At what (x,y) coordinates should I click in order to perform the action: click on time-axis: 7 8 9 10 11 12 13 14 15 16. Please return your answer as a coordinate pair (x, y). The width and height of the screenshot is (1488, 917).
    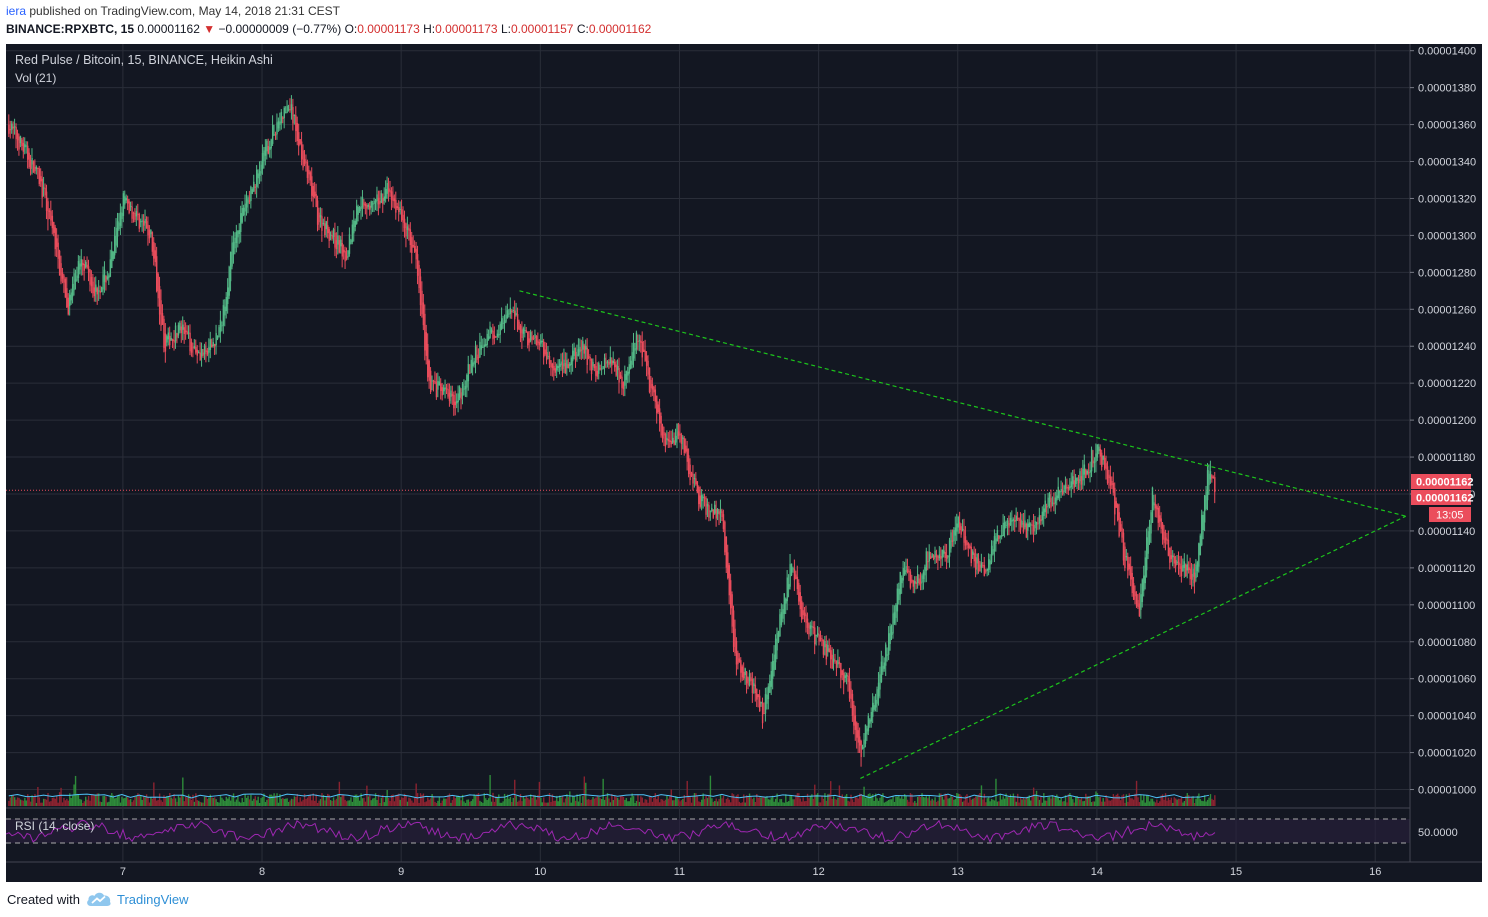
    Looking at the image, I should click on (744, 869).